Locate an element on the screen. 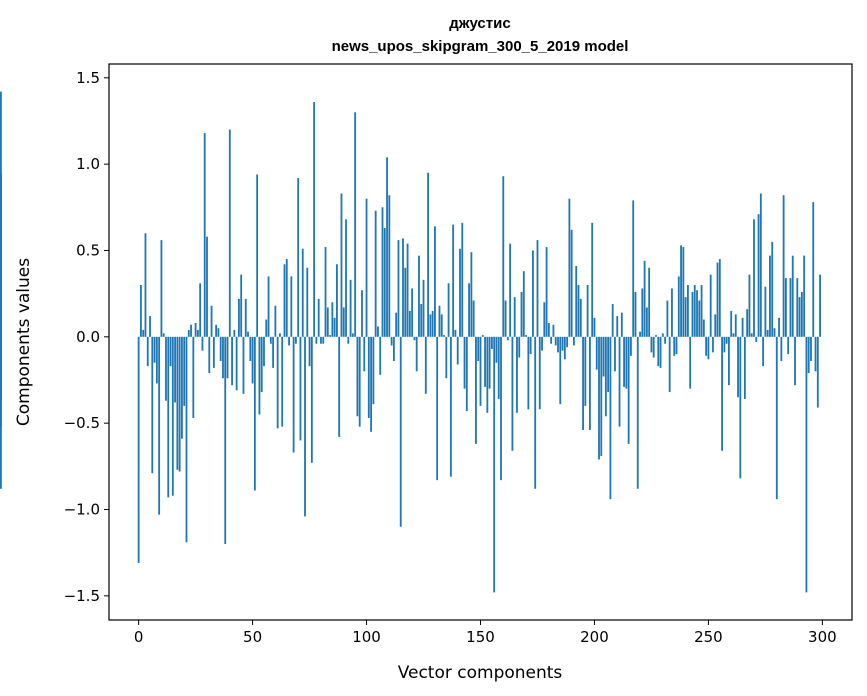  chart-subtitle: news_upos_skipgram_300_5_2019 model is located at coordinates (480, 46).